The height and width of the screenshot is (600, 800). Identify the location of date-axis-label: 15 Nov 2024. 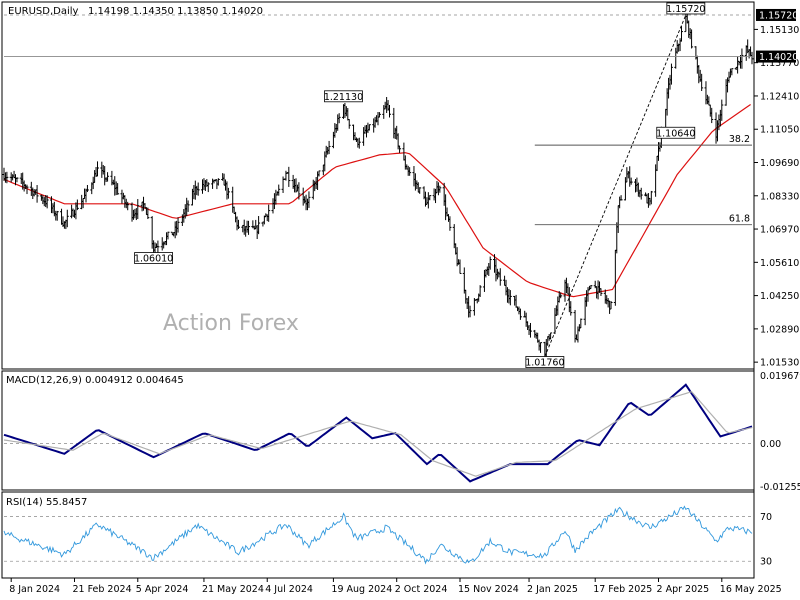
(488, 589).